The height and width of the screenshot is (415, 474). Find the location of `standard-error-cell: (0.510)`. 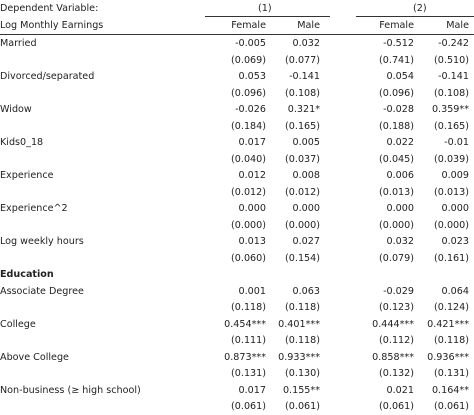

standard-error-cell: (0.510) is located at coordinates (451, 60).